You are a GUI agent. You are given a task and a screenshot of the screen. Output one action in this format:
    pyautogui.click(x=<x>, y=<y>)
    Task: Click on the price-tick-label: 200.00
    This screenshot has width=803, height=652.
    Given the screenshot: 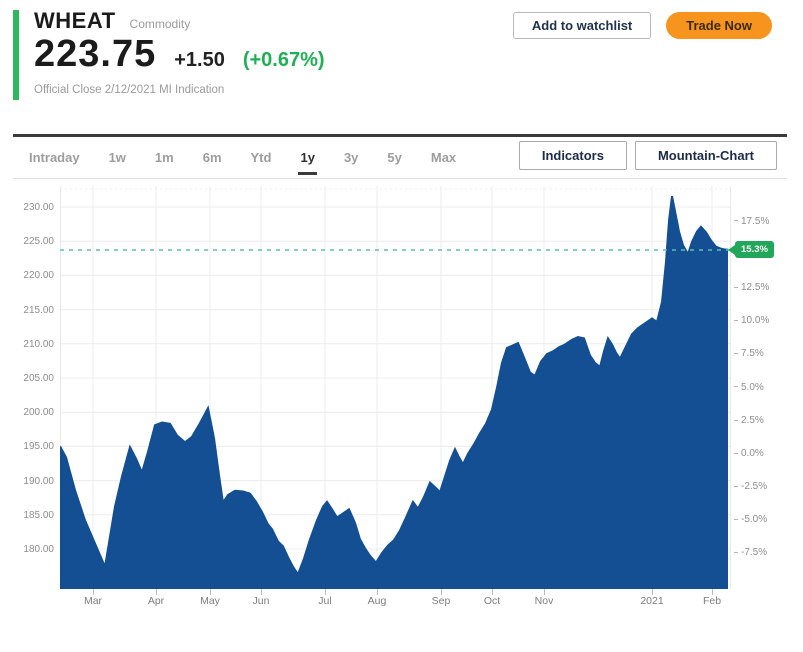 What is the action you would take?
    pyautogui.click(x=38, y=413)
    